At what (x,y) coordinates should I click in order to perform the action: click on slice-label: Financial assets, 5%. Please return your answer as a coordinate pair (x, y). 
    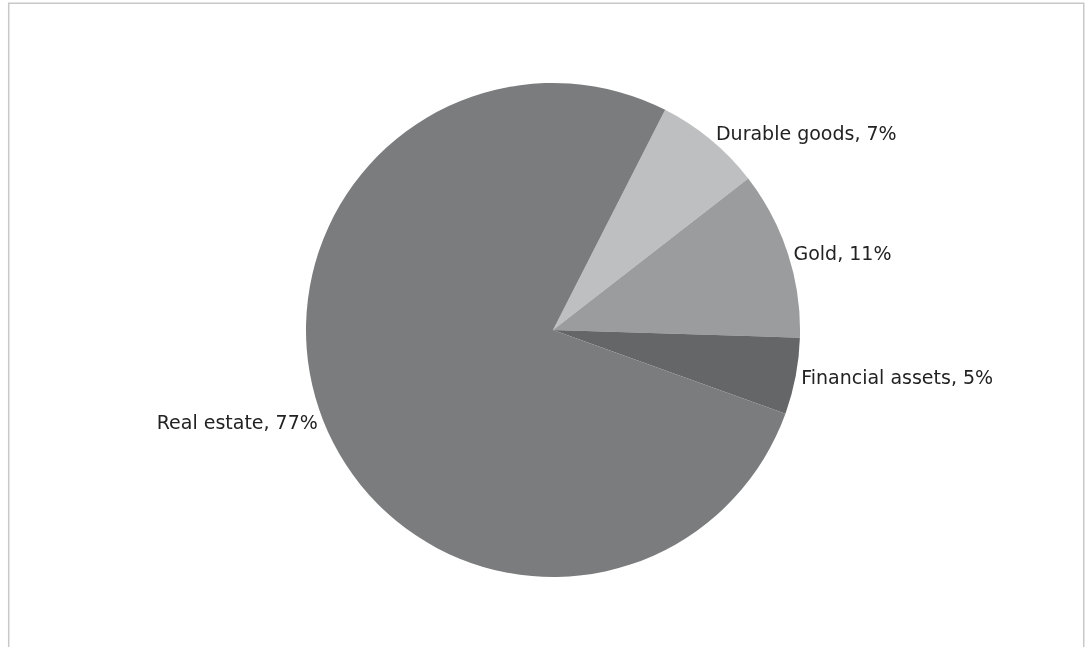
    Looking at the image, I should click on (897, 376).